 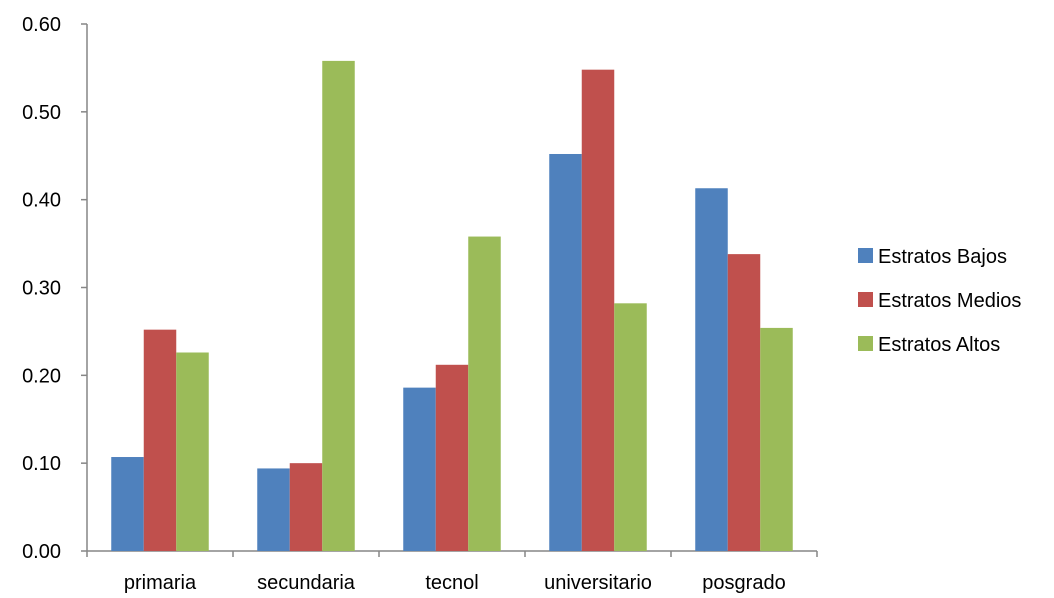 I want to click on y-tick-label: 0.40, so click(x=41, y=201).